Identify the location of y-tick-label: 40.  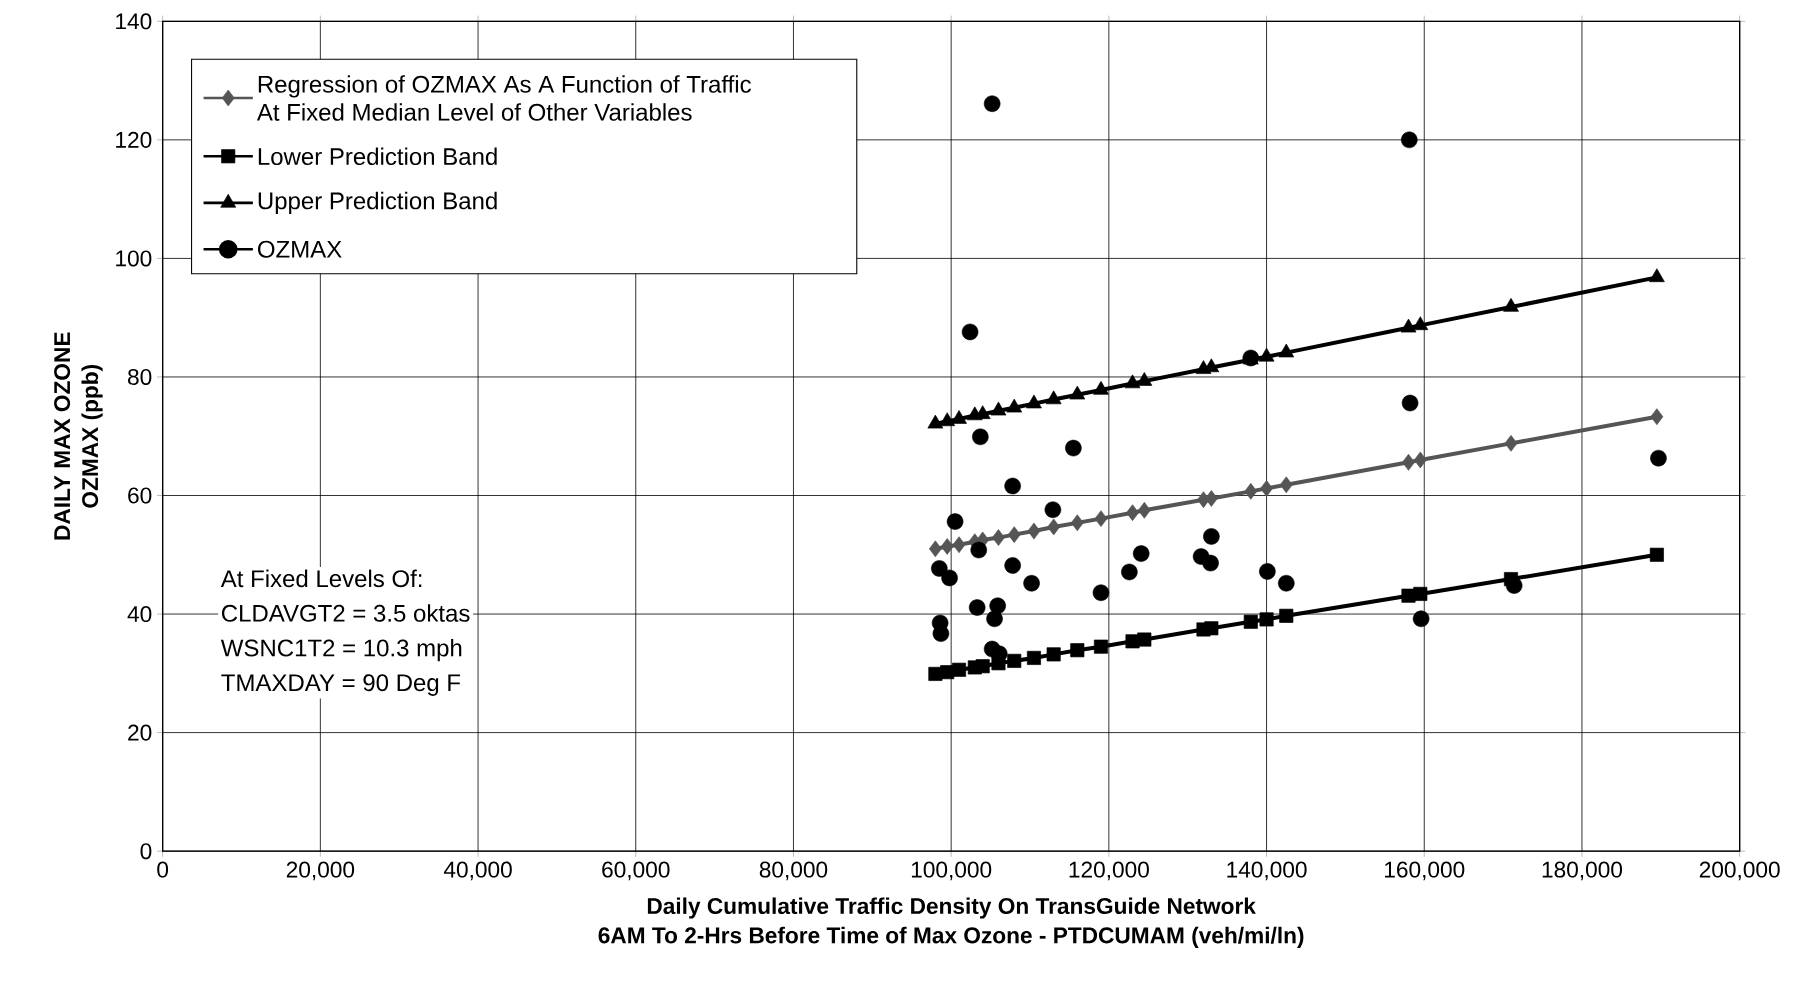
(139, 614).